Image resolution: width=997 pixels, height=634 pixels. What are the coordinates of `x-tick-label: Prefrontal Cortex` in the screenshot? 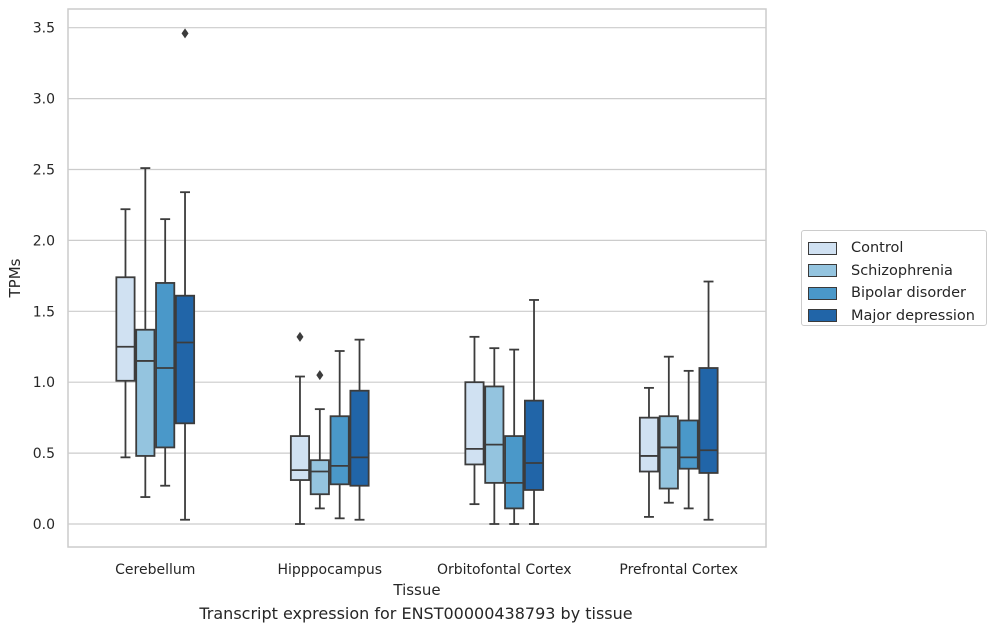 It's located at (678, 570).